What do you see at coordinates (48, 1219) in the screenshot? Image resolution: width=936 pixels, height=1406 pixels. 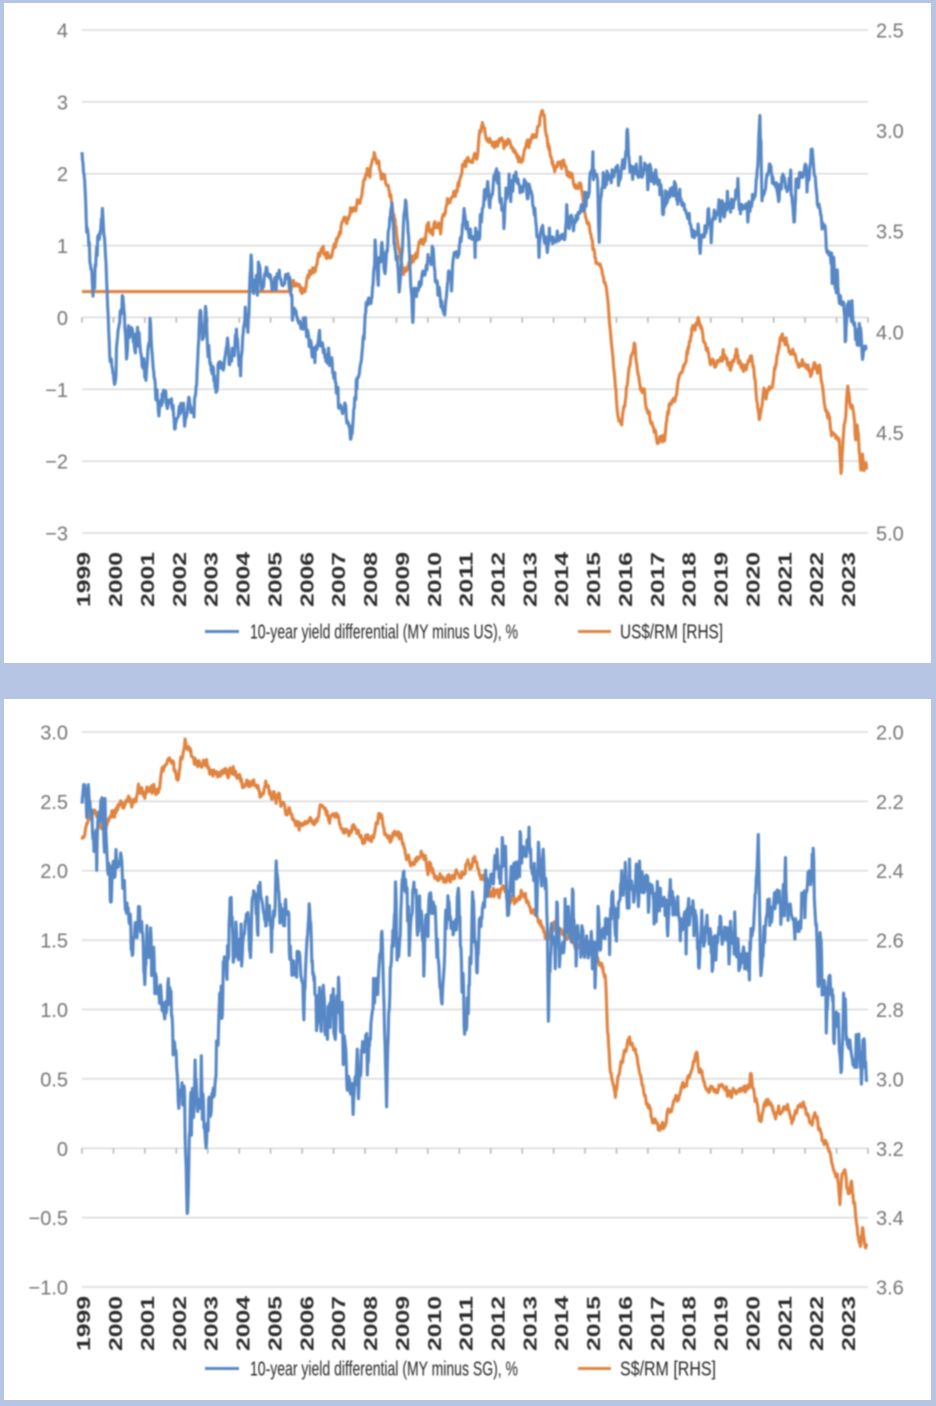 I see `svg-text: −0.5` at bounding box center [48, 1219].